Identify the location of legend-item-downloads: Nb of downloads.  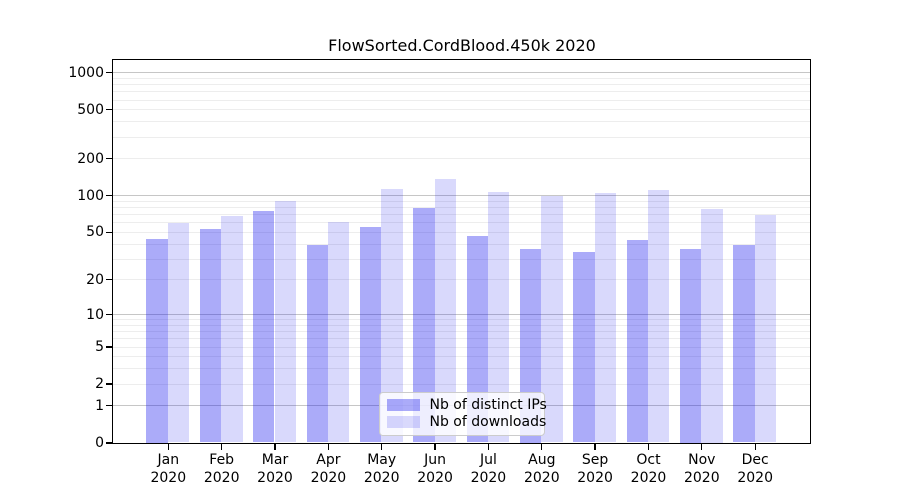
(466, 422).